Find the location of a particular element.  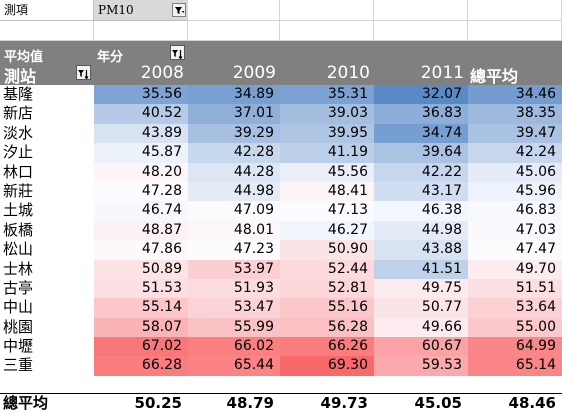

row-total-cell: 49.70 is located at coordinates (515, 269).